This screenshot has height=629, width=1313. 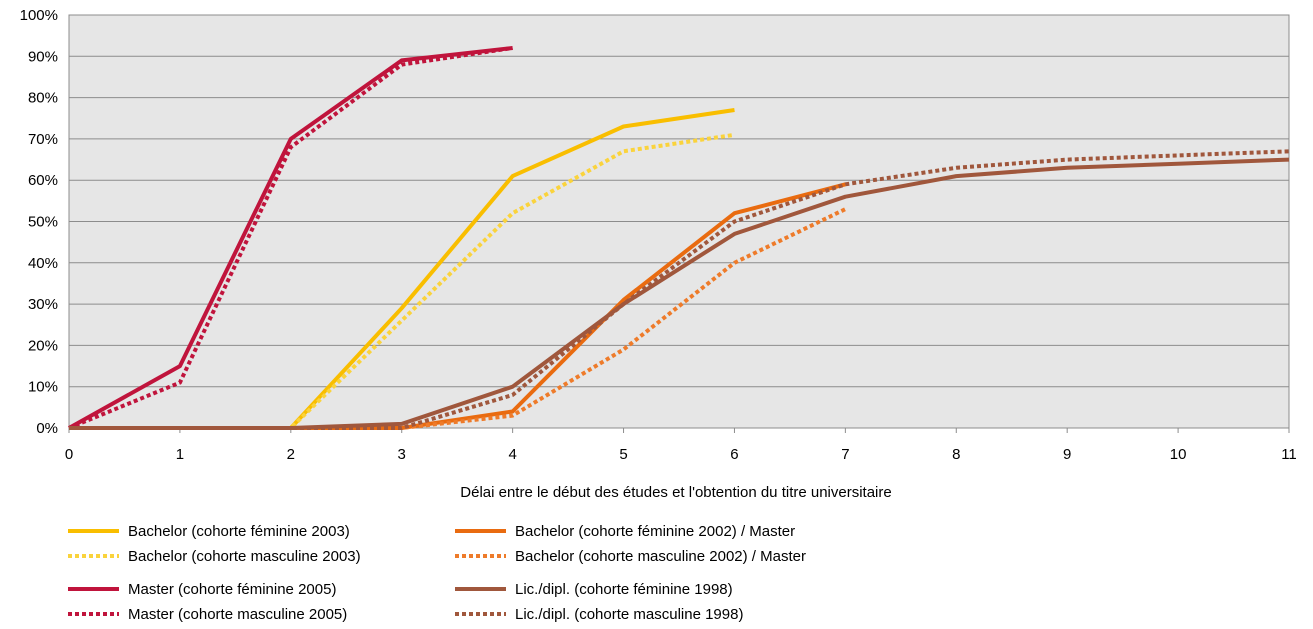 What do you see at coordinates (956, 454) in the screenshot?
I see `x-tick-label: 8` at bounding box center [956, 454].